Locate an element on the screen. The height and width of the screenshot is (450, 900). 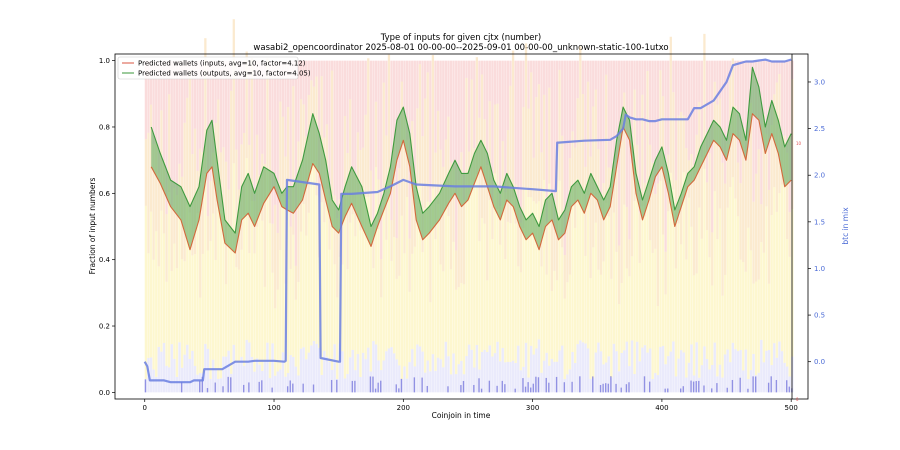
x-tick-label: 400 is located at coordinates (661, 408).